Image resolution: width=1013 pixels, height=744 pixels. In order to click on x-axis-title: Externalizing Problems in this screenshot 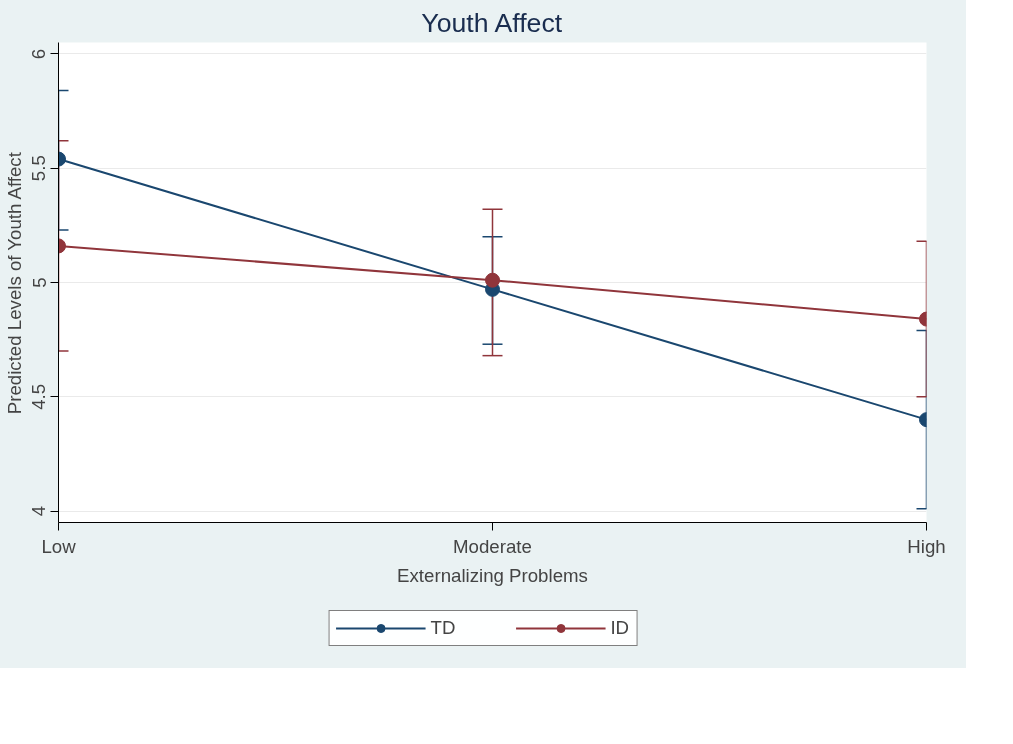, I will do `click(492, 575)`.